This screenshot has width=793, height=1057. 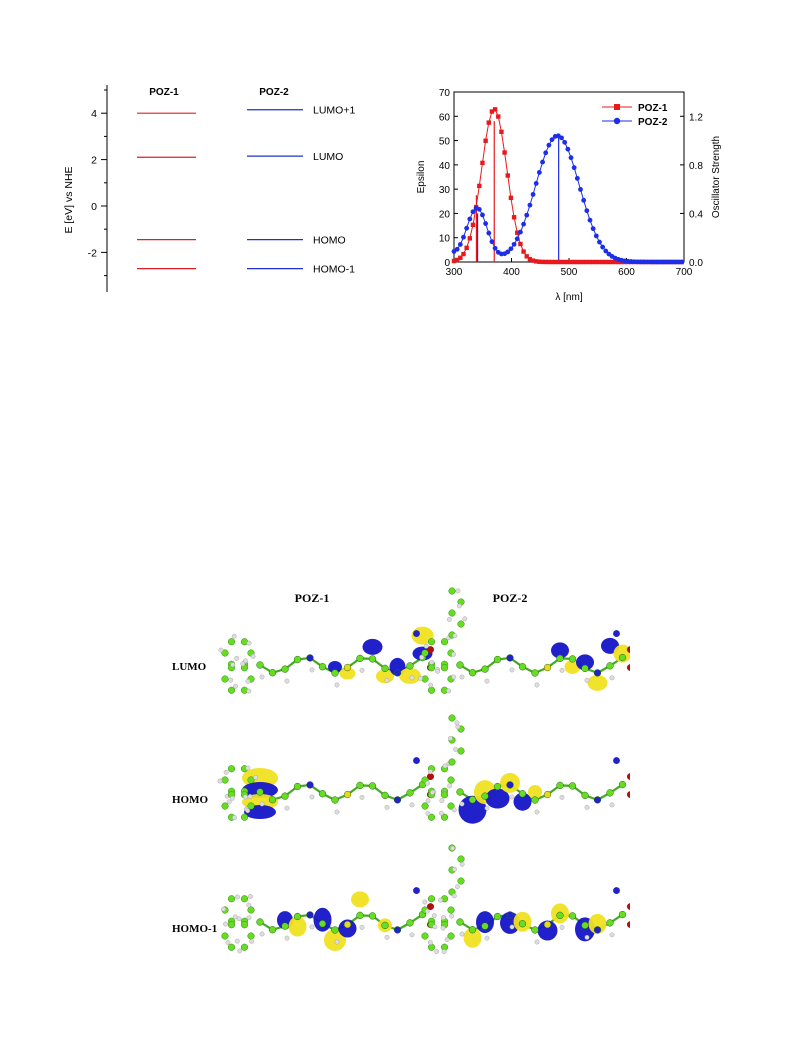 I want to click on x-tick-label: 300, so click(x=454, y=272).